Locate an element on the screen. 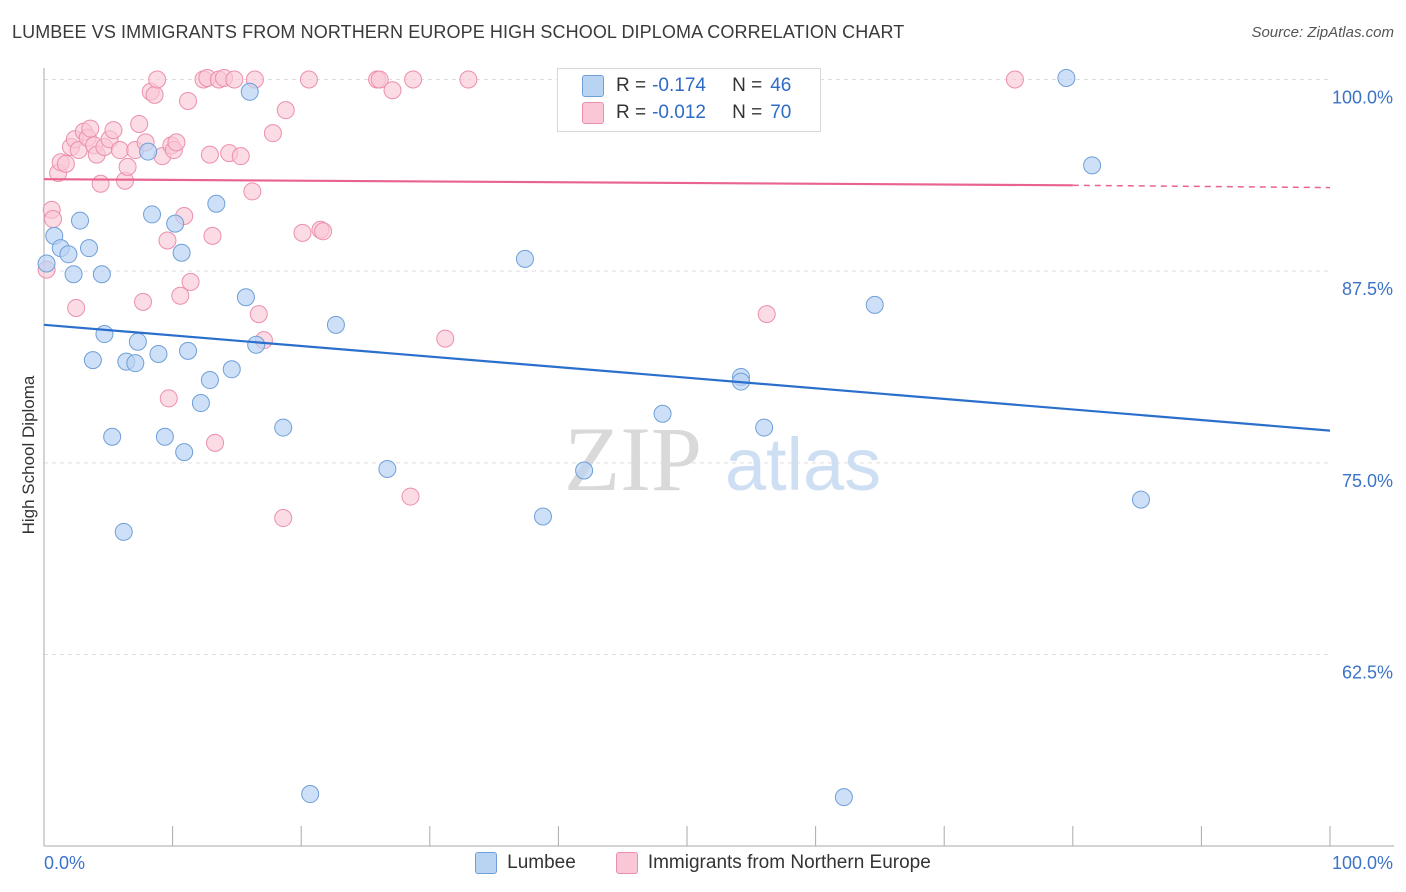 Image resolution: width=1406 pixels, height=892 pixels. legend-item-immigrants: Immigrants from Northern Europe is located at coordinates (773, 863).